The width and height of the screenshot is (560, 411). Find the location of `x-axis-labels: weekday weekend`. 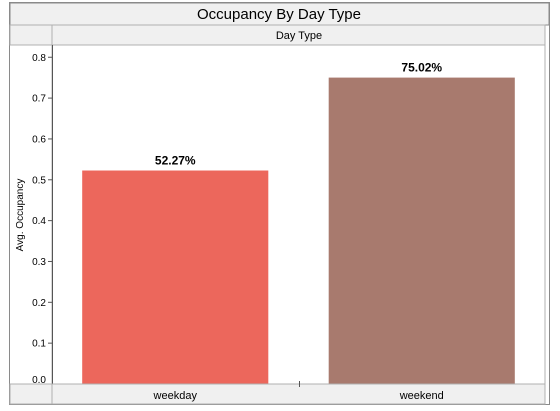

x-axis-labels: weekday weekend is located at coordinates (298, 396).